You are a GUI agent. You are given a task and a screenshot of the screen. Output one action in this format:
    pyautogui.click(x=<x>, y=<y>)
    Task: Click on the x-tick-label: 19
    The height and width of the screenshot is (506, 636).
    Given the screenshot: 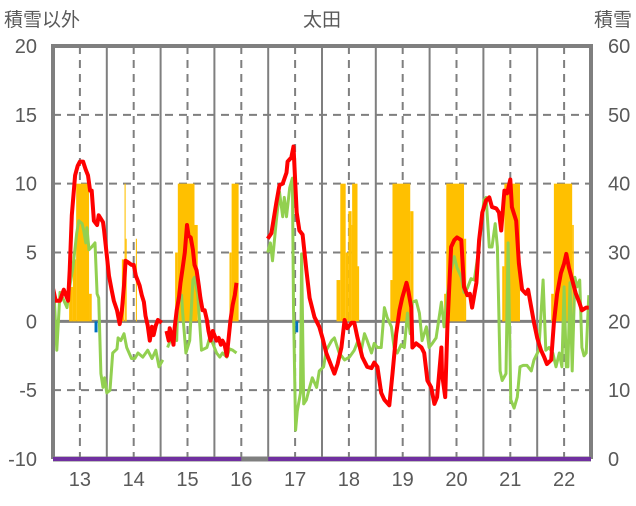 What is the action you would take?
    pyautogui.click(x=403, y=480)
    